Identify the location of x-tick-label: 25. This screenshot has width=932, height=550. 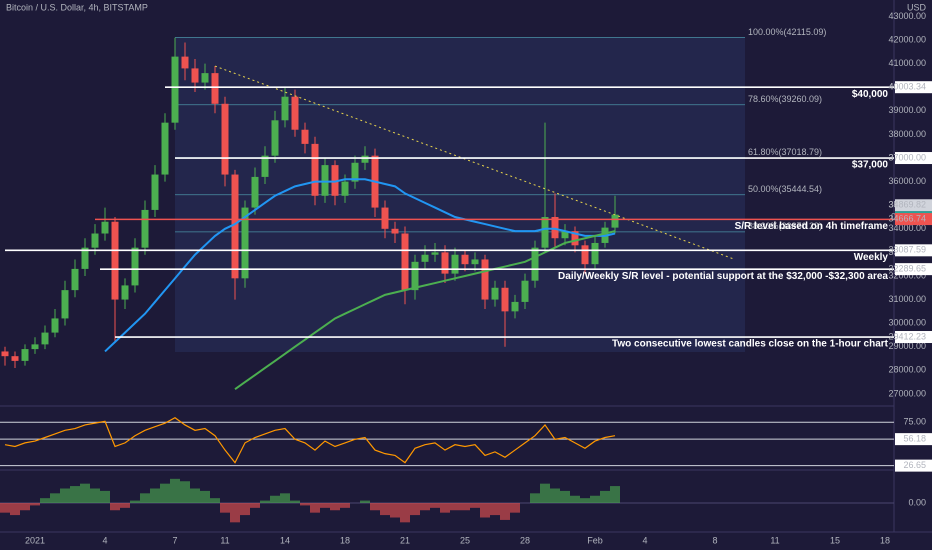
(465, 540).